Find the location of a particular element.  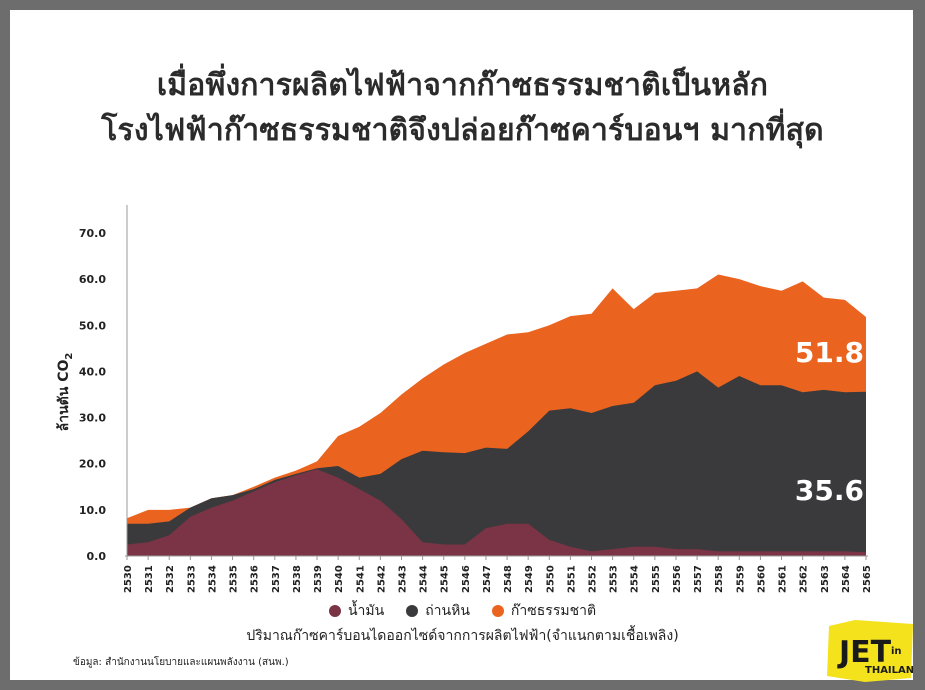

y-tick-label: 20.0 is located at coordinates (92, 464).